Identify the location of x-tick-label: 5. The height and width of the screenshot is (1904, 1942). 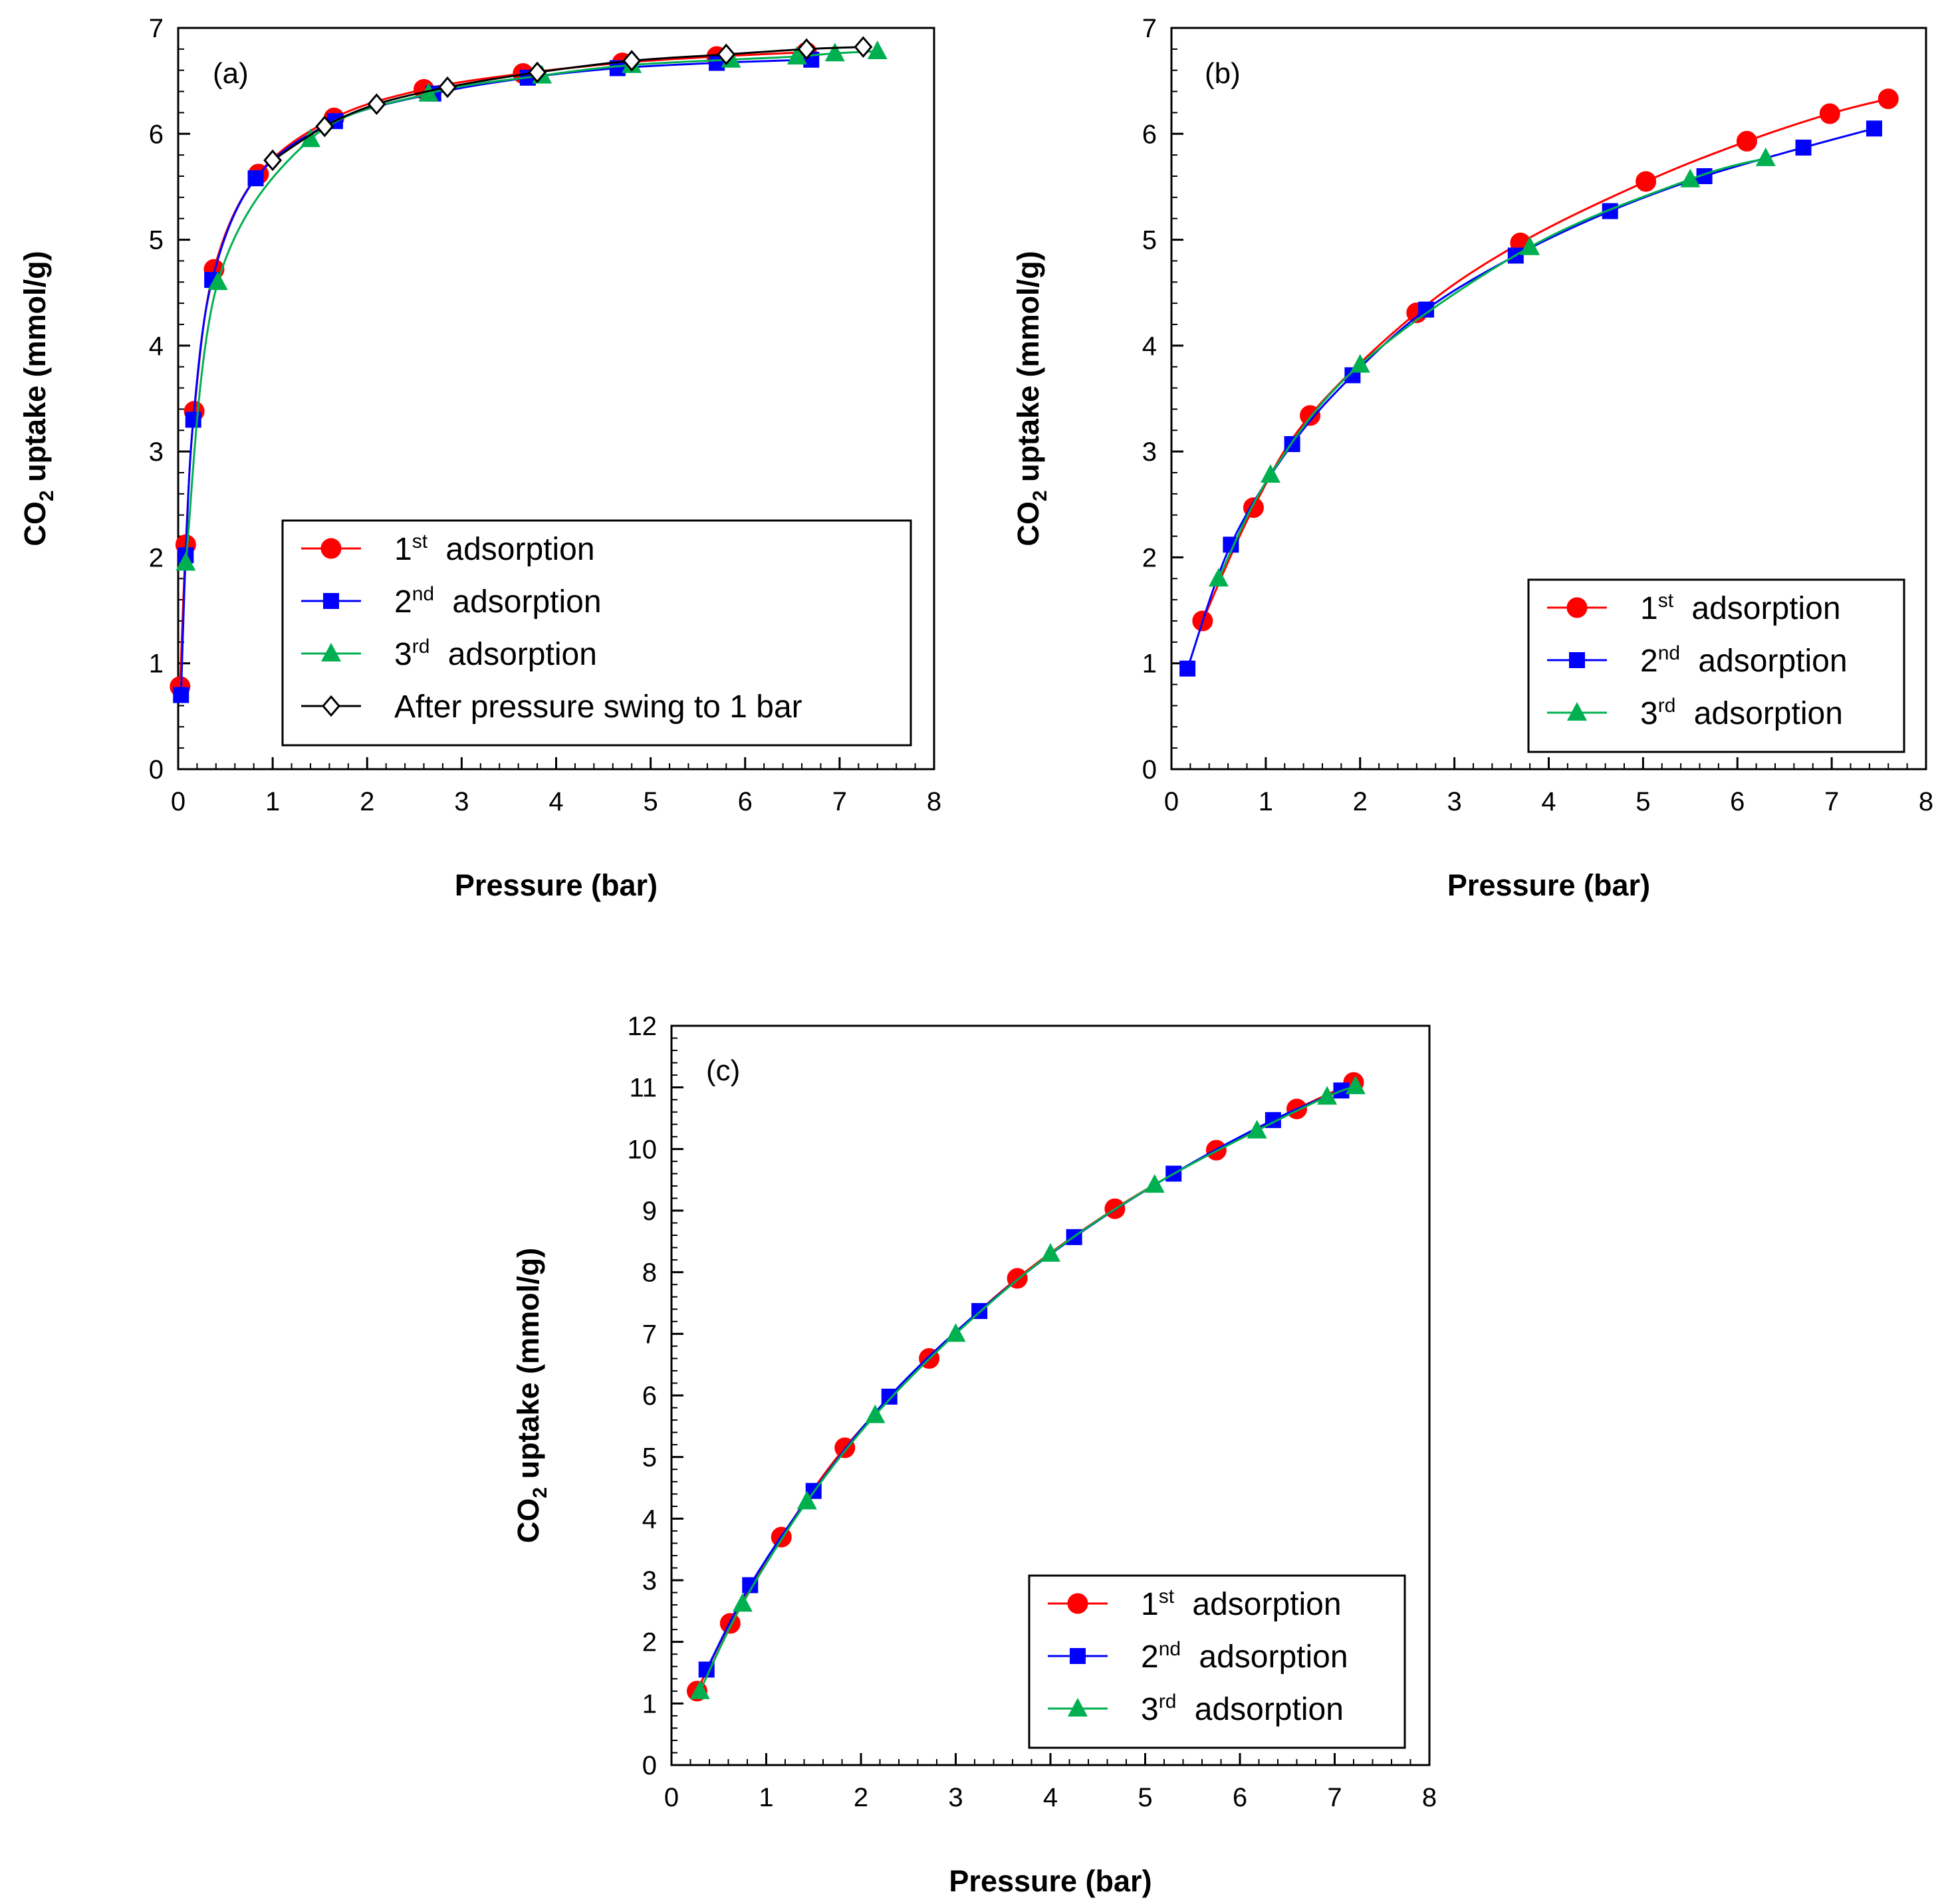
(651, 801).